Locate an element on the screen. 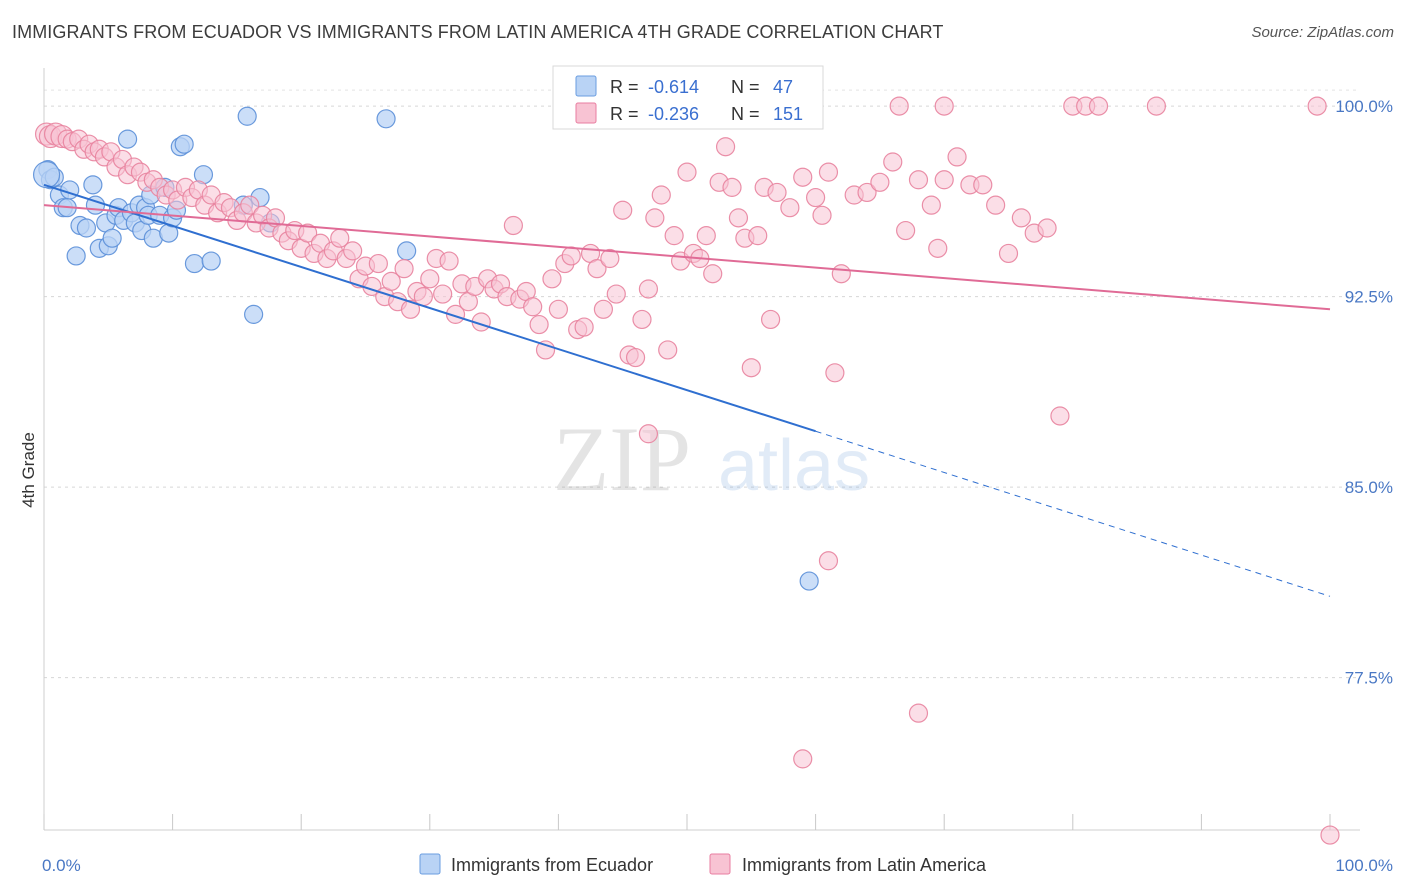  watermark: ZIP atlas is located at coordinates (711, 459).